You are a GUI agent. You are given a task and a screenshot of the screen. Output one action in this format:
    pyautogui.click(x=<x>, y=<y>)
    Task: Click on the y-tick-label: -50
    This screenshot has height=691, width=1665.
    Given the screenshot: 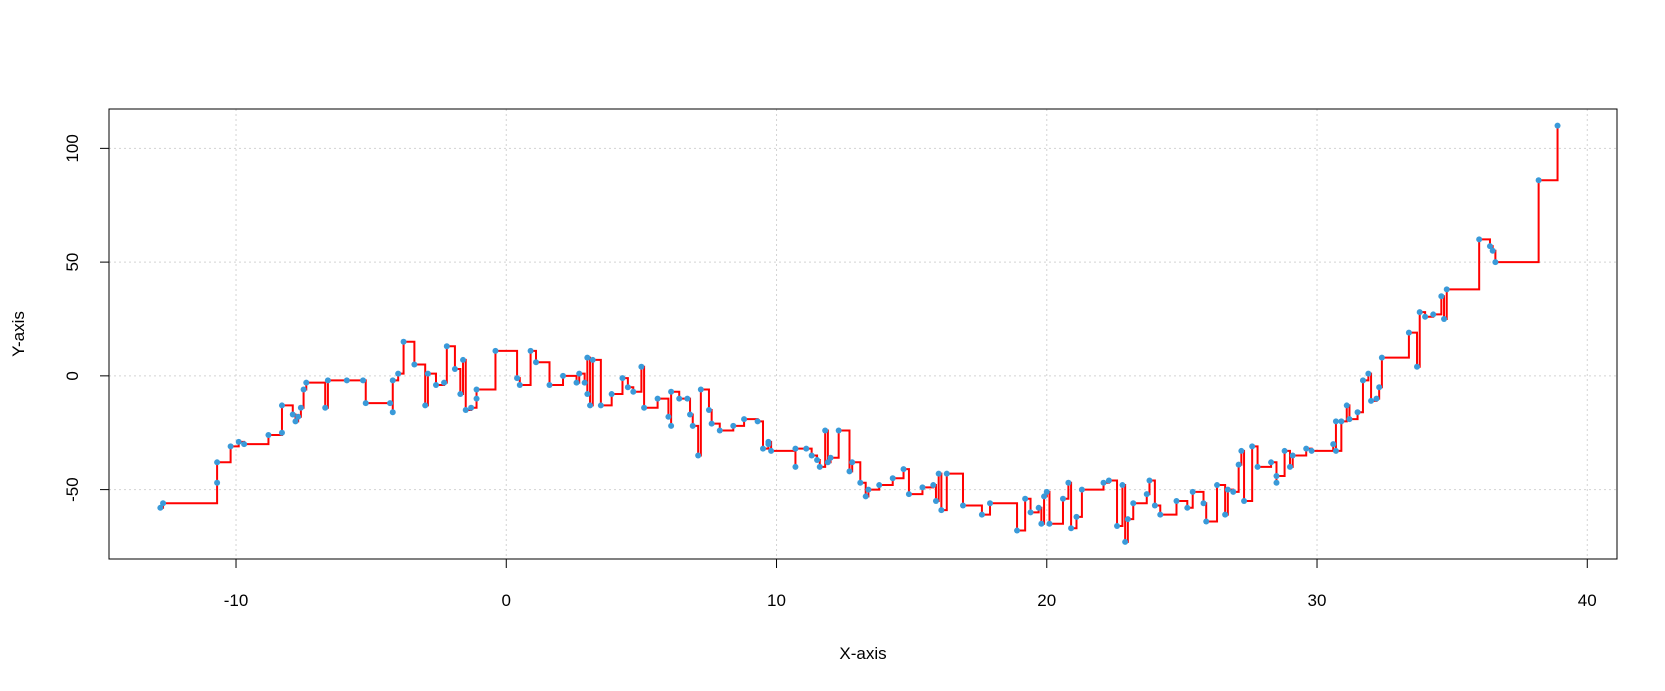 What is the action you would take?
    pyautogui.click(x=72, y=489)
    